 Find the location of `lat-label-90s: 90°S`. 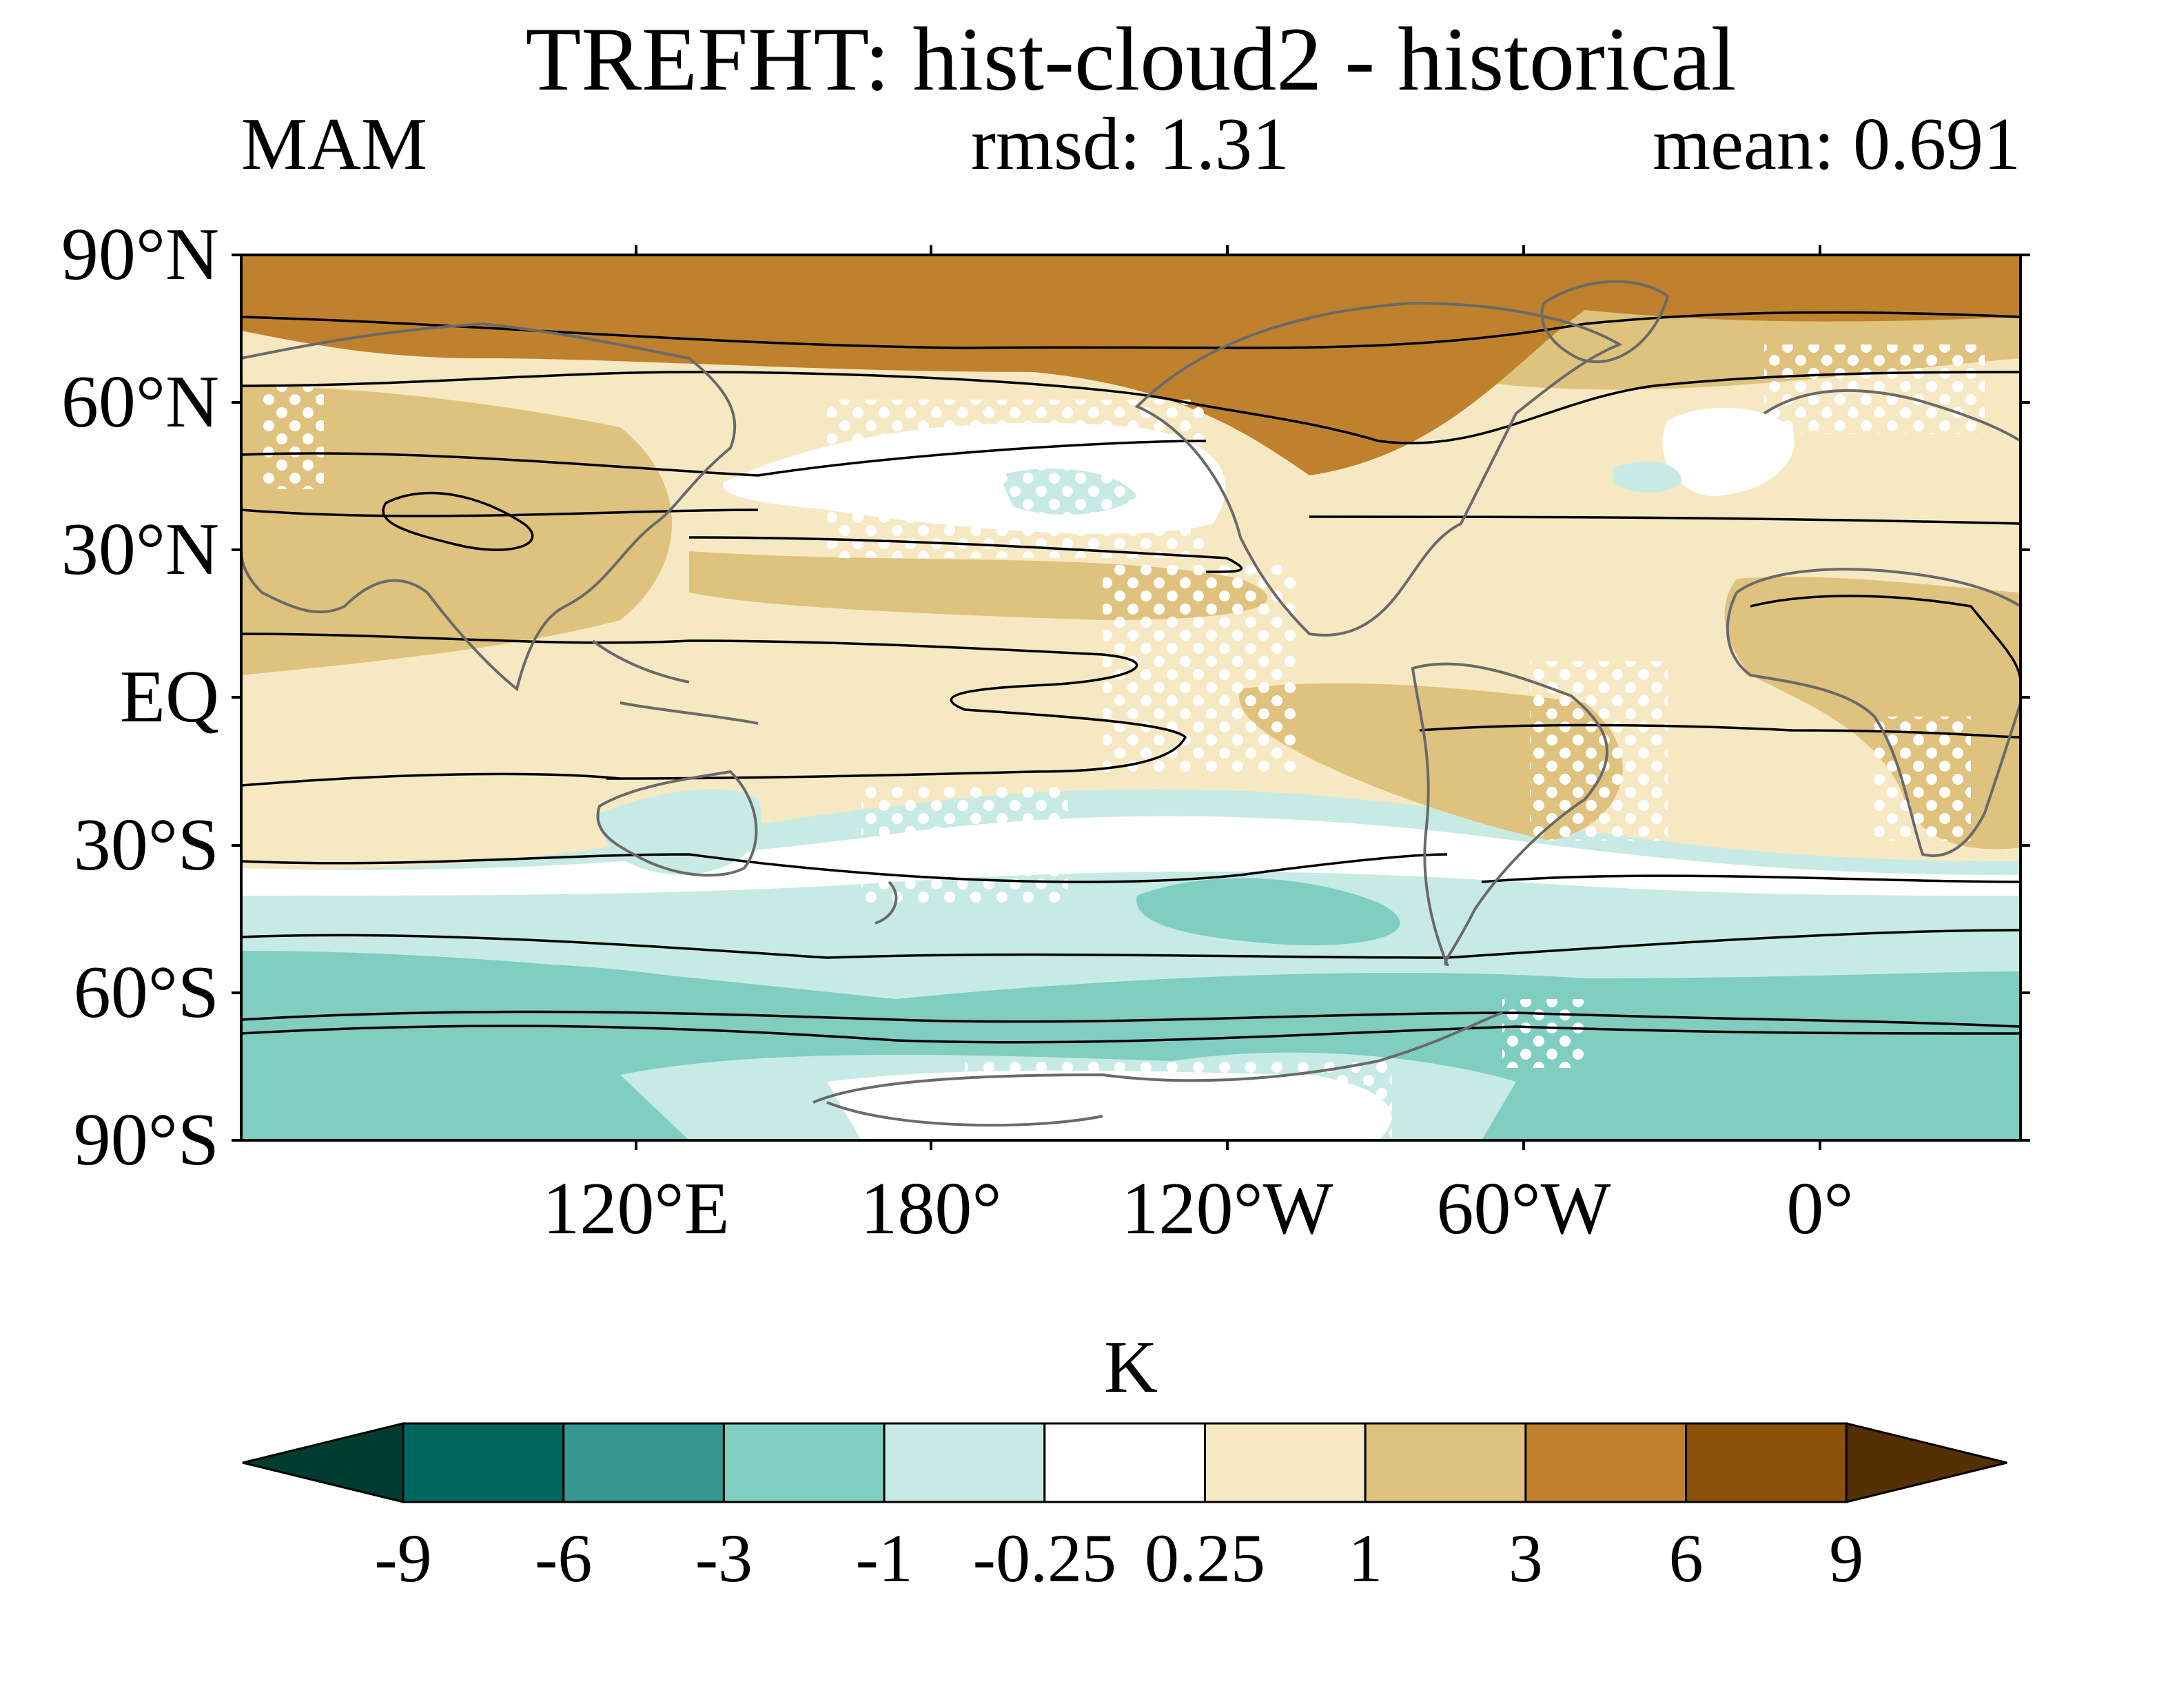

lat-label-90s: 90°S is located at coordinates (146, 1140).